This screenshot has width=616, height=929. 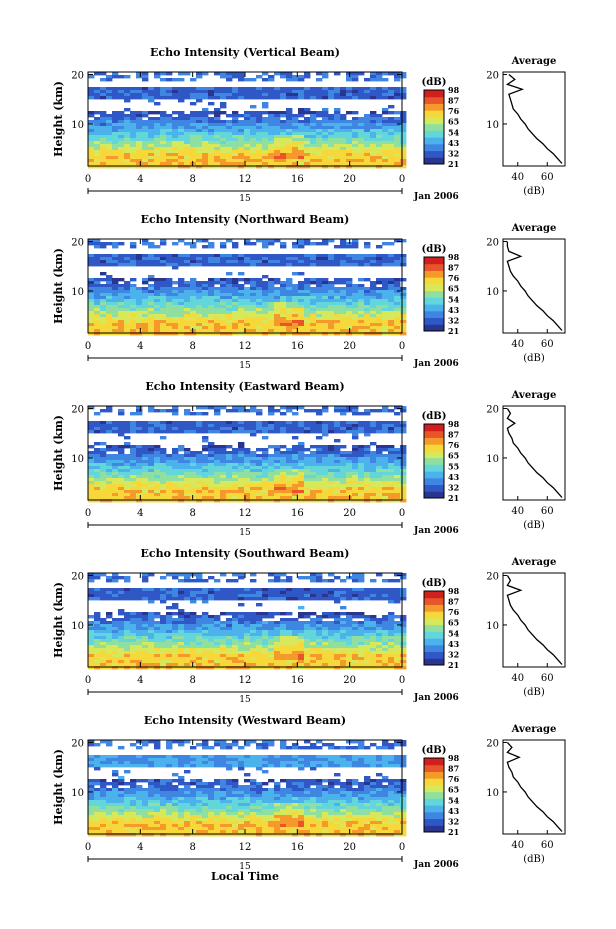 What do you see at coordinates (454, 278) in the screenshot?
I see `colorbar-tick-label: 76` at bounding box center [454, 278].